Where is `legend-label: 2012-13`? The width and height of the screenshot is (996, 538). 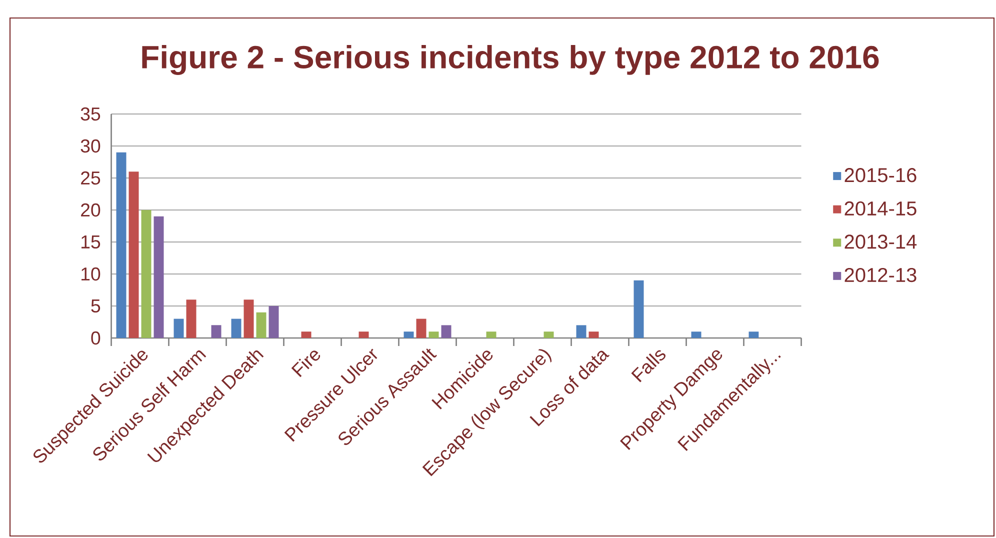 legend-label: 2012-13 is located at coordinates (880, 275).